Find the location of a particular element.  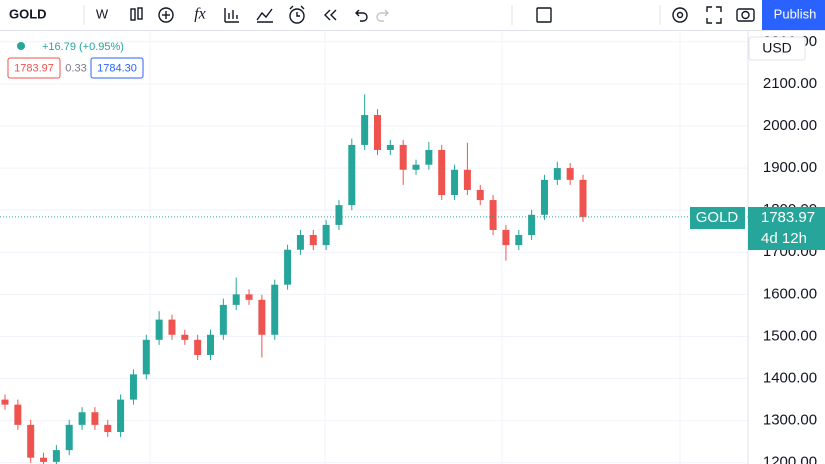

currency-box is located at coordinates (777, 48).